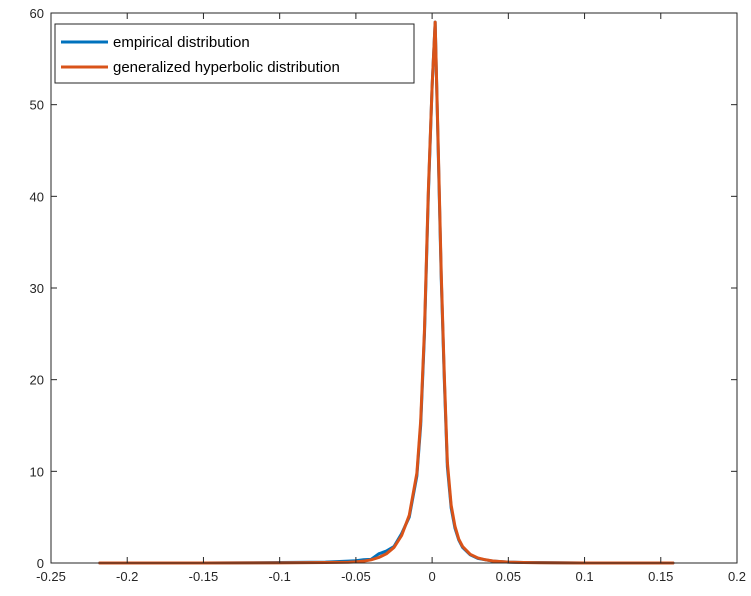  What do you see at coordinates (181, 42) in the screenshot?
I see `legend-label-empirical: empirical distribution` at bounding box center [181, 42].